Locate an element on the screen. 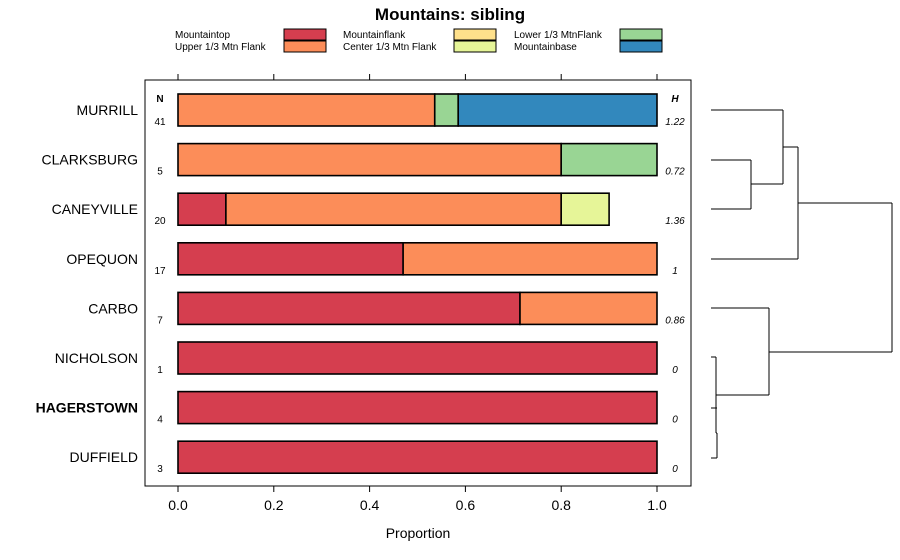 The image size is (900, 560). bar-segment-carbo-mountaintop is located at coordinates (349, 308).